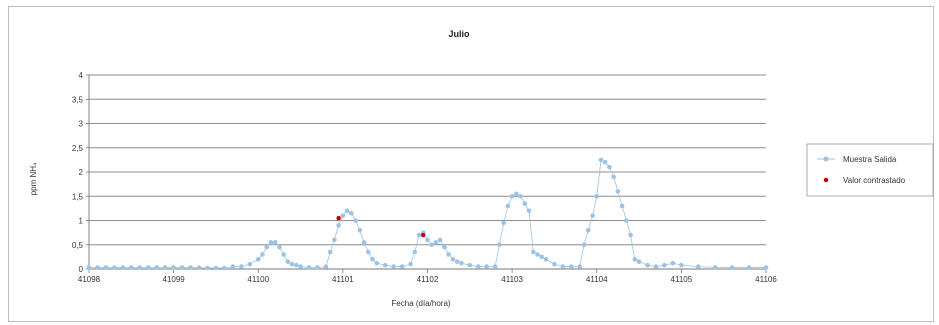 The height and width of the screenshot is (325, 939). I want to click on y-tick-label-8: 4, so click(81, 75).